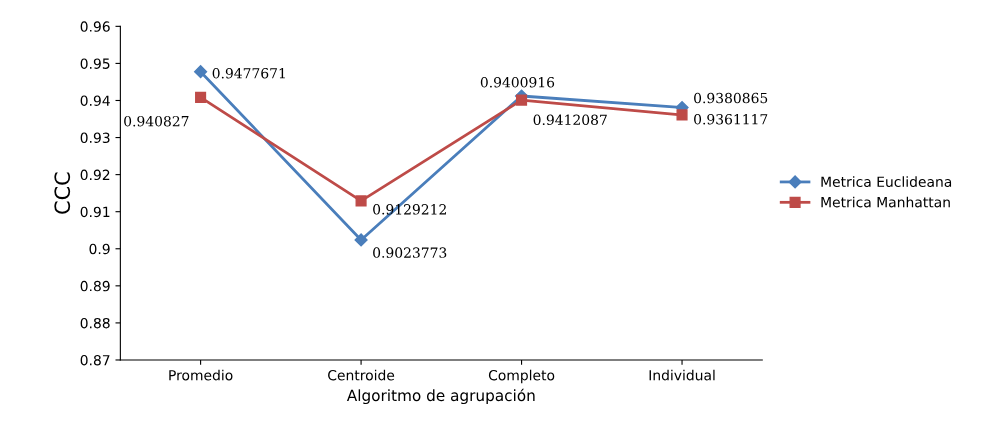 Image resolution: width=1003 pixels, height=439 pixels. What do you see at coordinates (517, 82) in the screenshot?
I see `data-label: 0.9400916` at bounding box center [517, 82].